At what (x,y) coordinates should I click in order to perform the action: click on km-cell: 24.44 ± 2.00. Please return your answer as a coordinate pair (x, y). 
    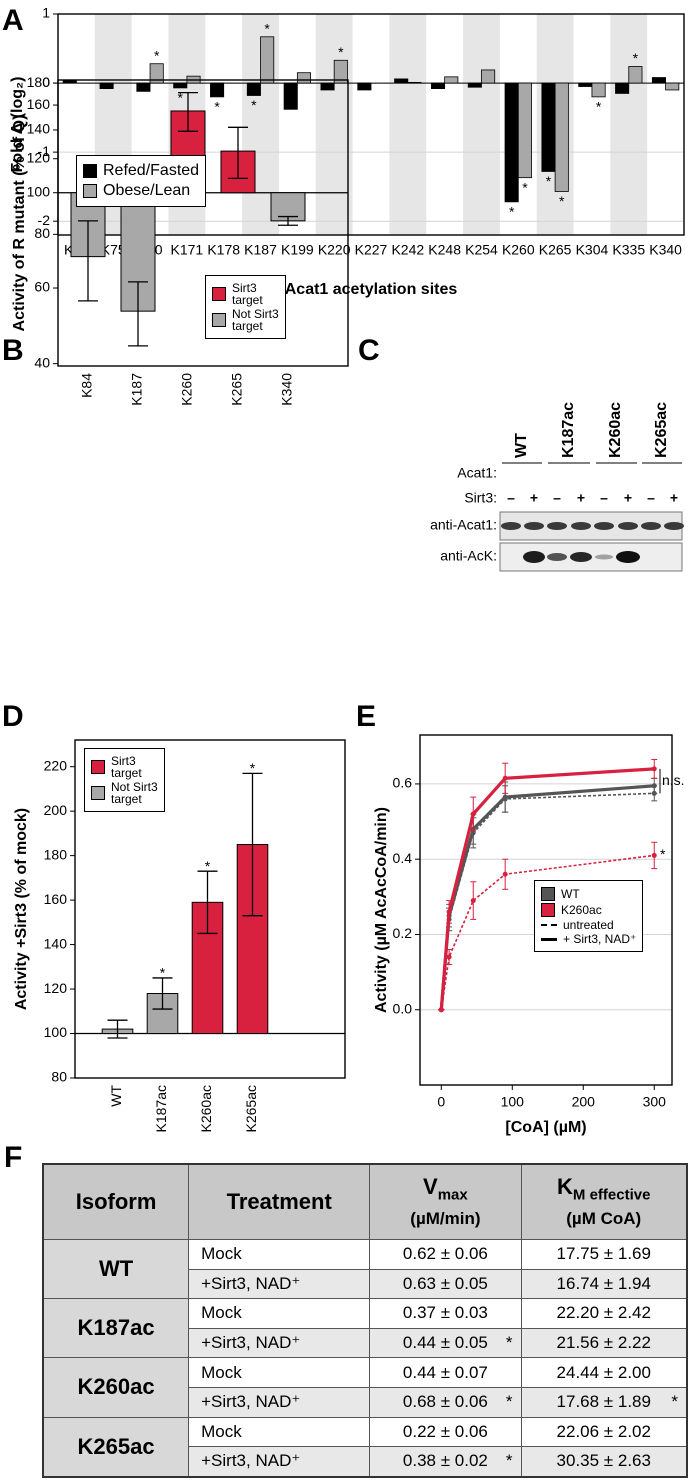
    Looking at the image, I should click on (604, 1372).